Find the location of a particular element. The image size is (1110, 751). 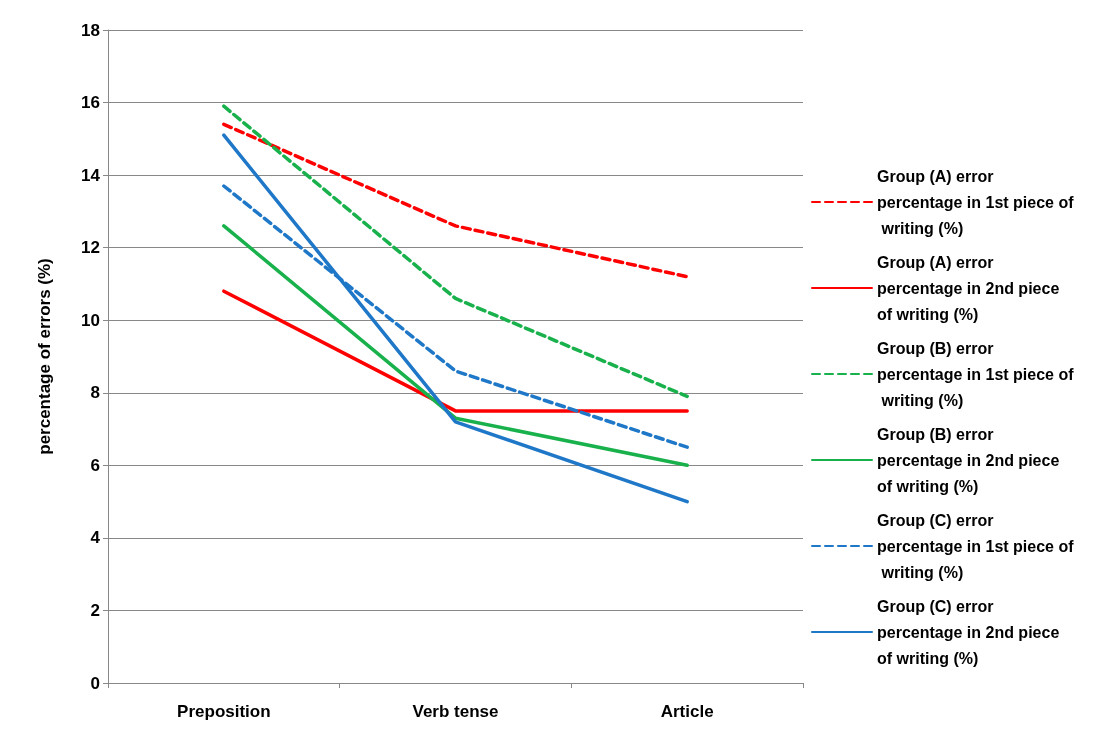

y-axis-title: percentage of errors (%) is located at coordinates (44, 356).